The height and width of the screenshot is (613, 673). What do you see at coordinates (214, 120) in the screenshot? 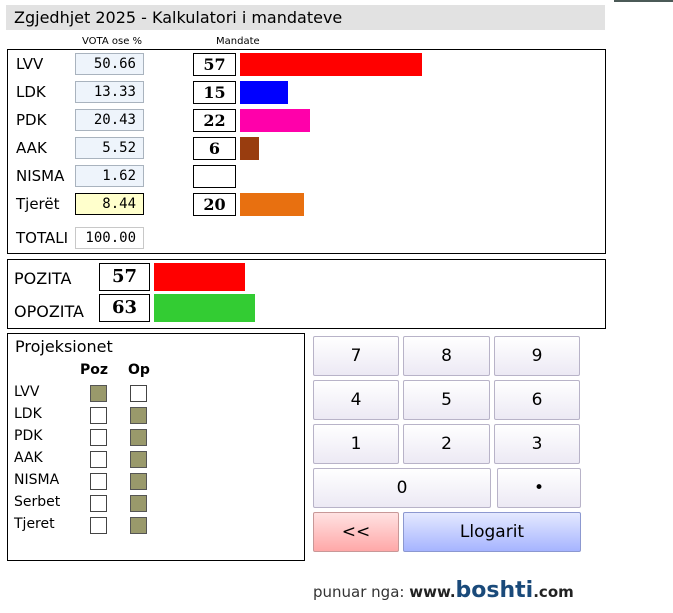
I see `seats-value-pdk: 22` at bounding box center [214, 120].